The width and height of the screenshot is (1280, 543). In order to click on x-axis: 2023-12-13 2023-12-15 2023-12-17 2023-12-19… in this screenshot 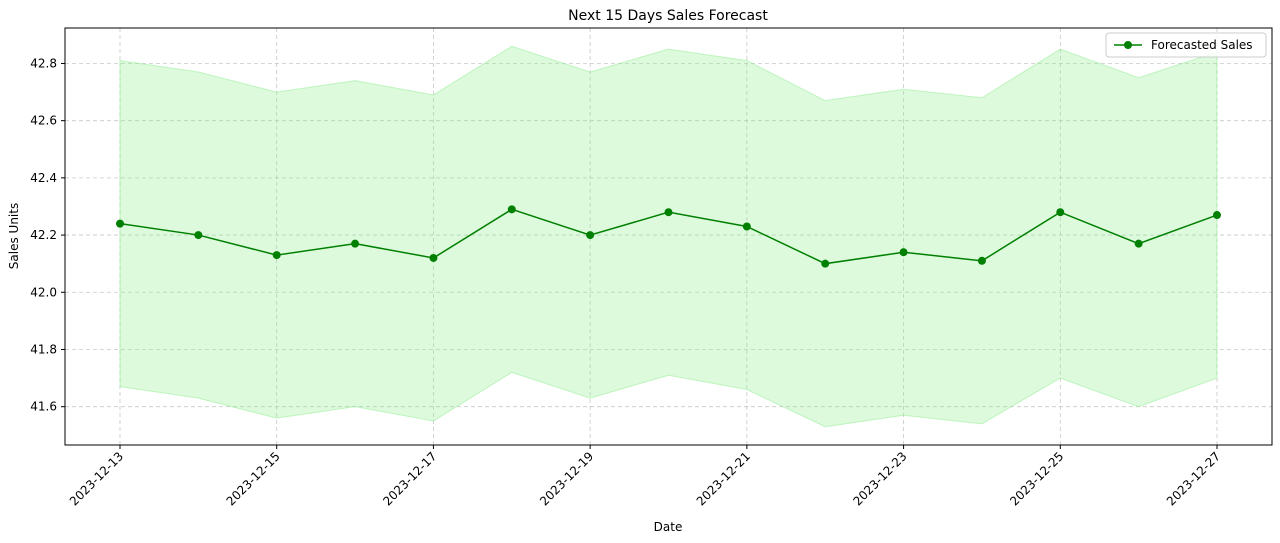, I will do `click(645, 476)`.